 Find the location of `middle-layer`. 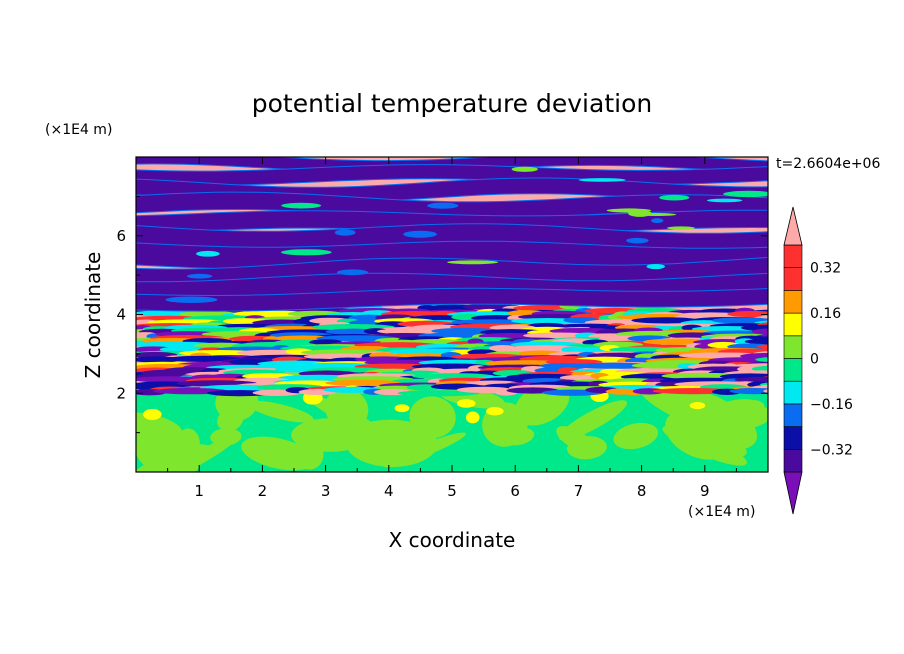

middle-layer is located at coordinates (452, 348).